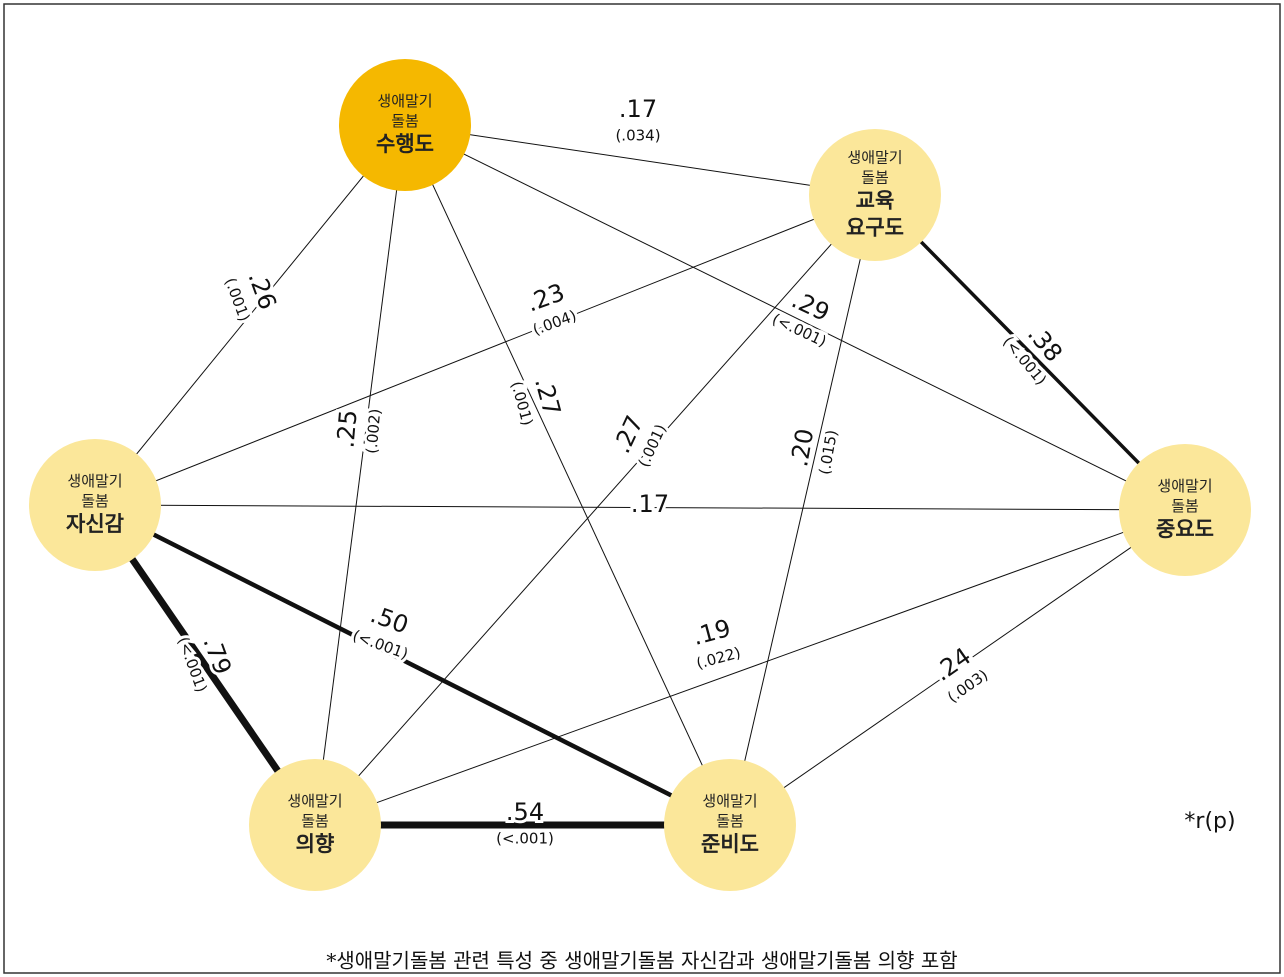 This screenshot has width=1284, height=977. Describe the element at coordinates (405, 144) in the screenshot. I see `node-label: 수행도` at that location.